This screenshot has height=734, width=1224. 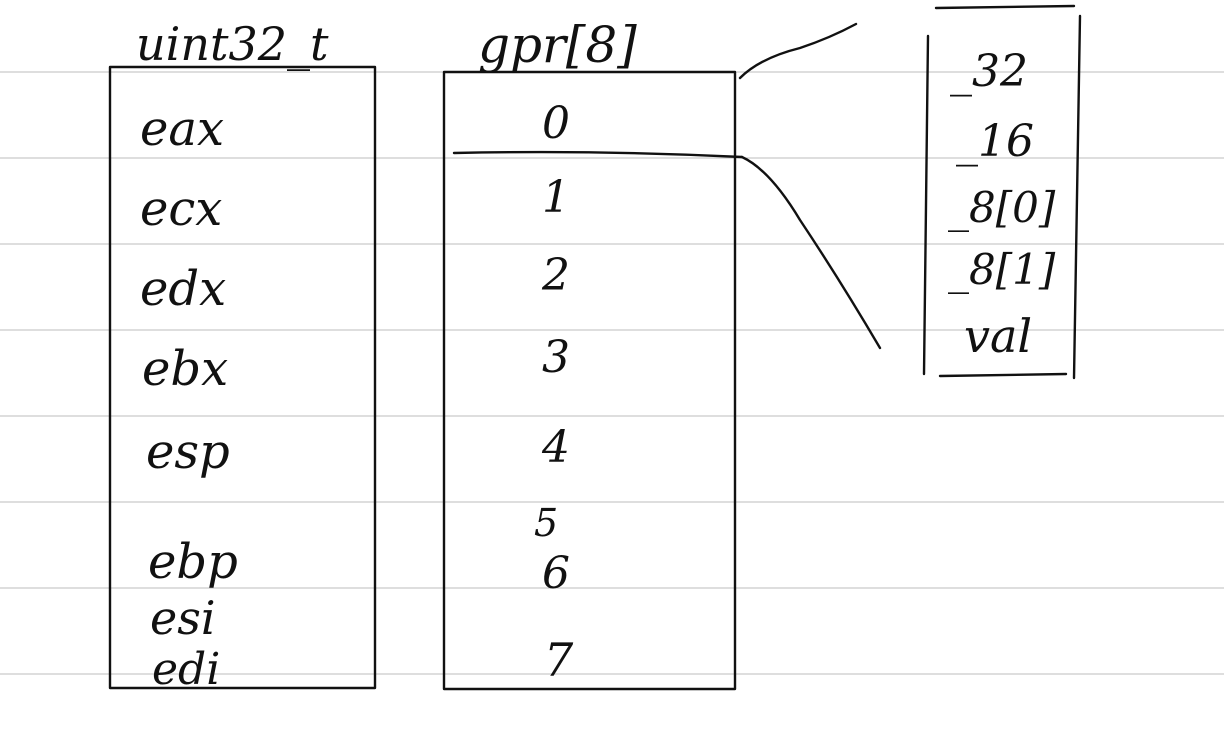 What do you see at coordinates (555, 275) in the screenshot?
I see `gpr-index-2: 2` at bounding box center [555, 275].